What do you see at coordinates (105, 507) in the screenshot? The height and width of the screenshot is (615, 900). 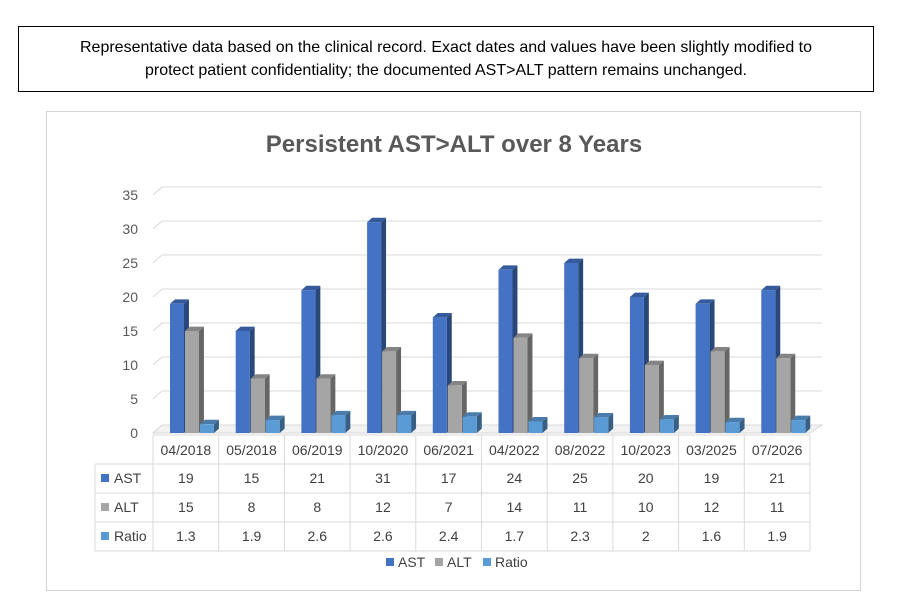 I see `table-key-alt` at bounding box center [105, 507].